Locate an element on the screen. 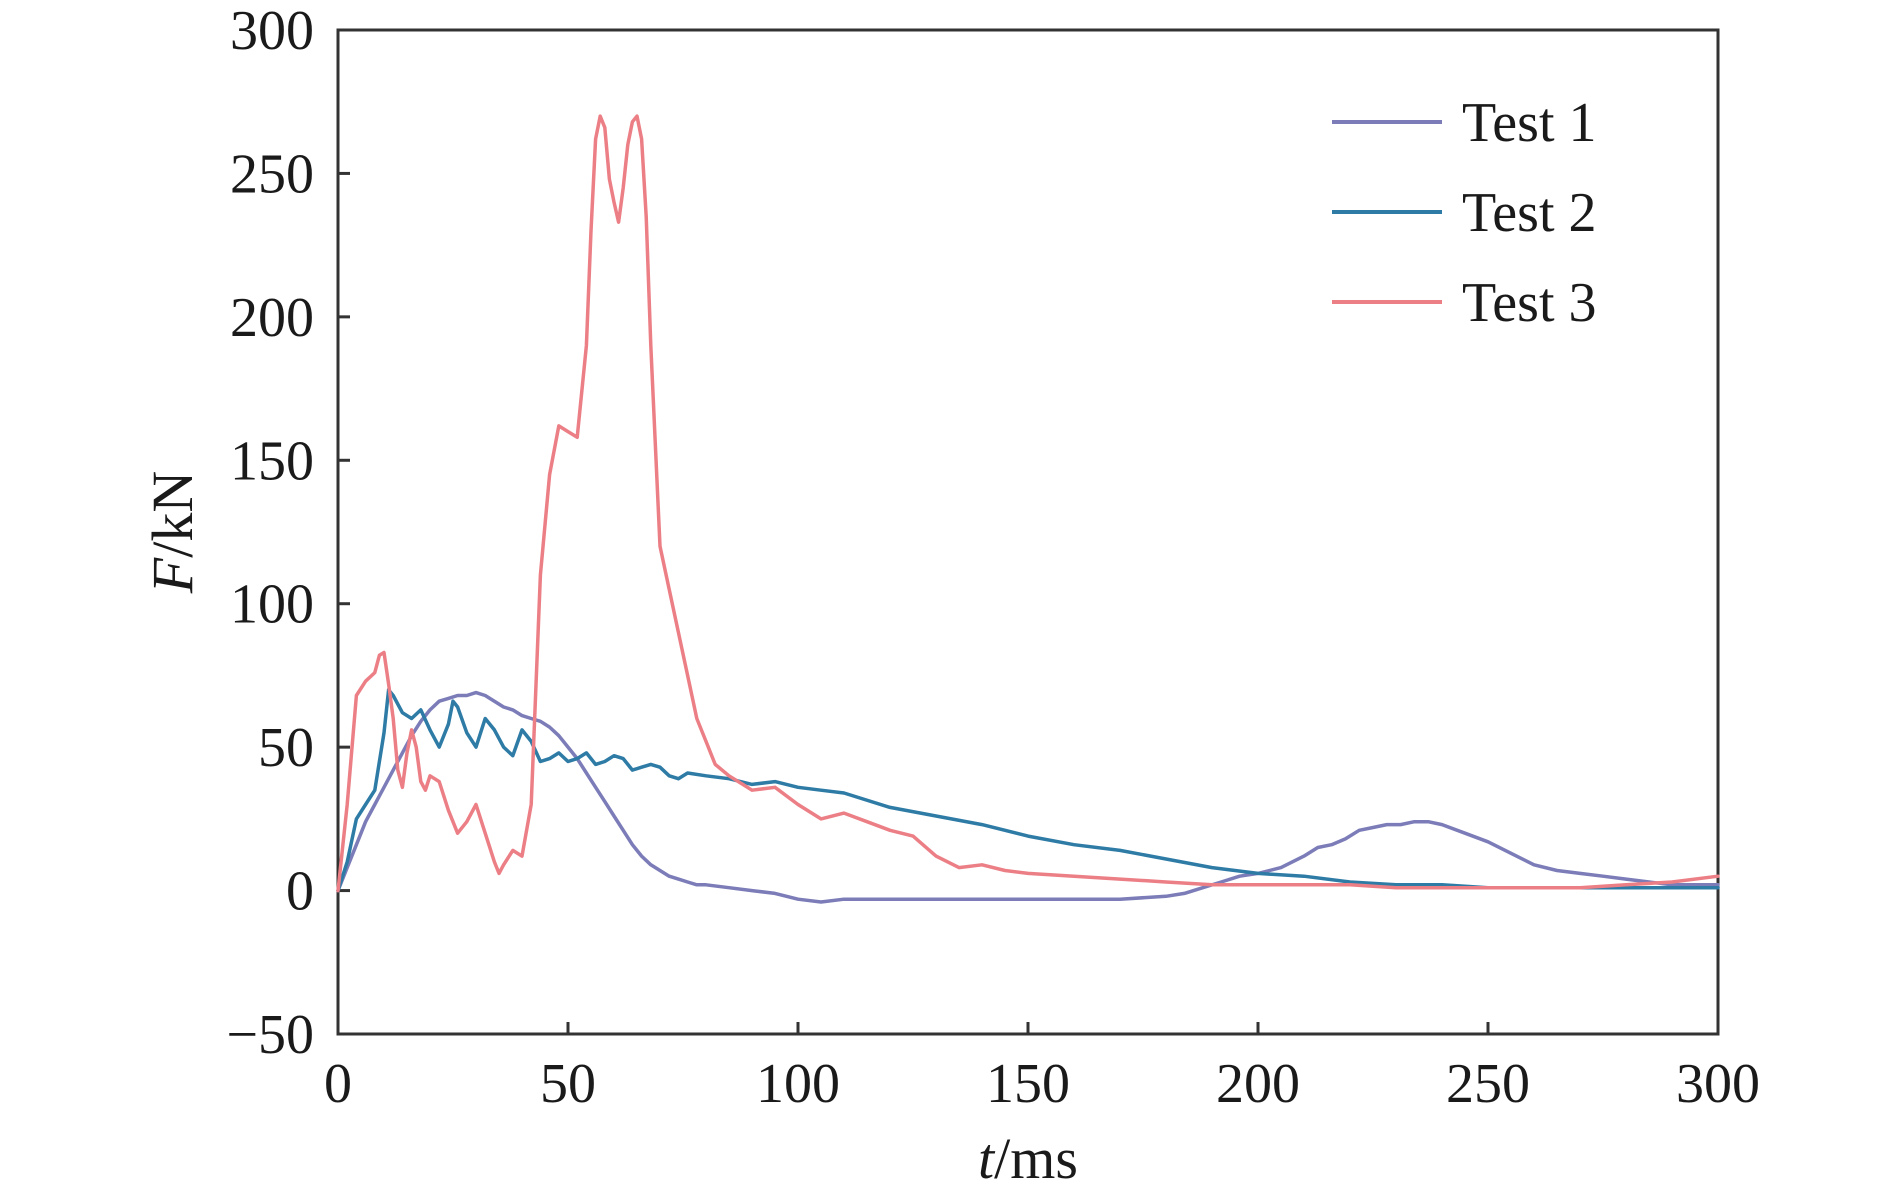 Image resolution: width=1890 pixels, height=1194 pixels. y-tick-label: −50 is located at coordinates (270, 1035).